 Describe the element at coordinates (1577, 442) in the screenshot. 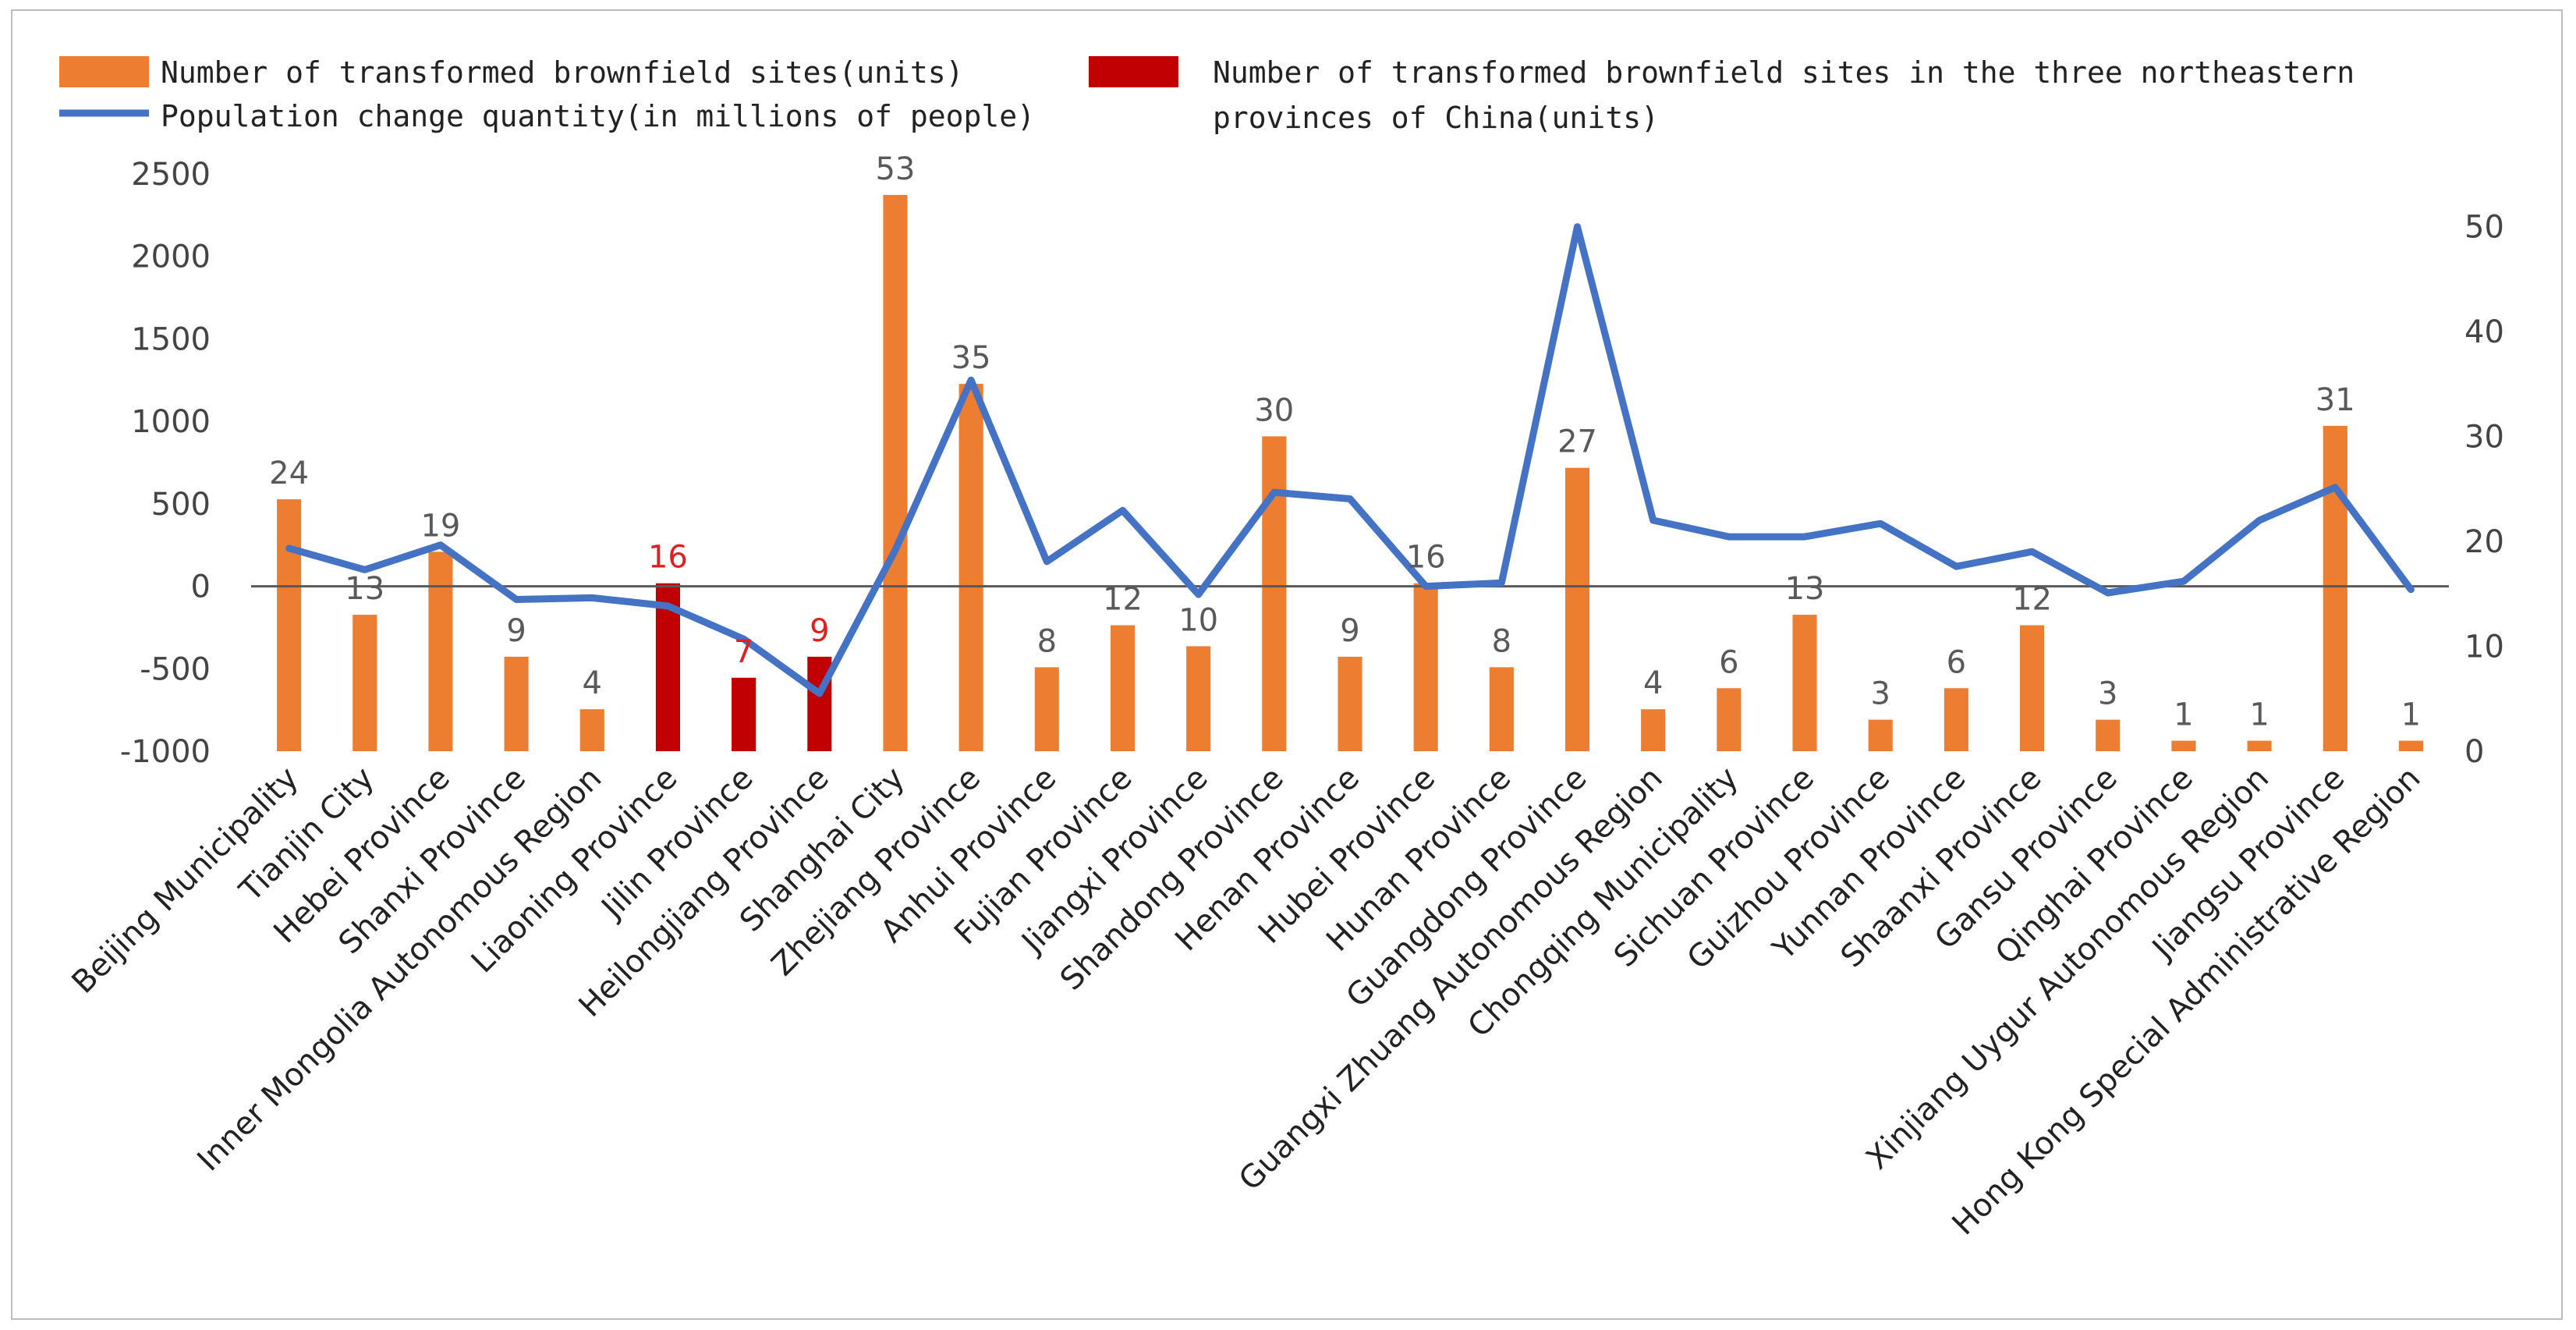

I see `data-label: 27` at that location.